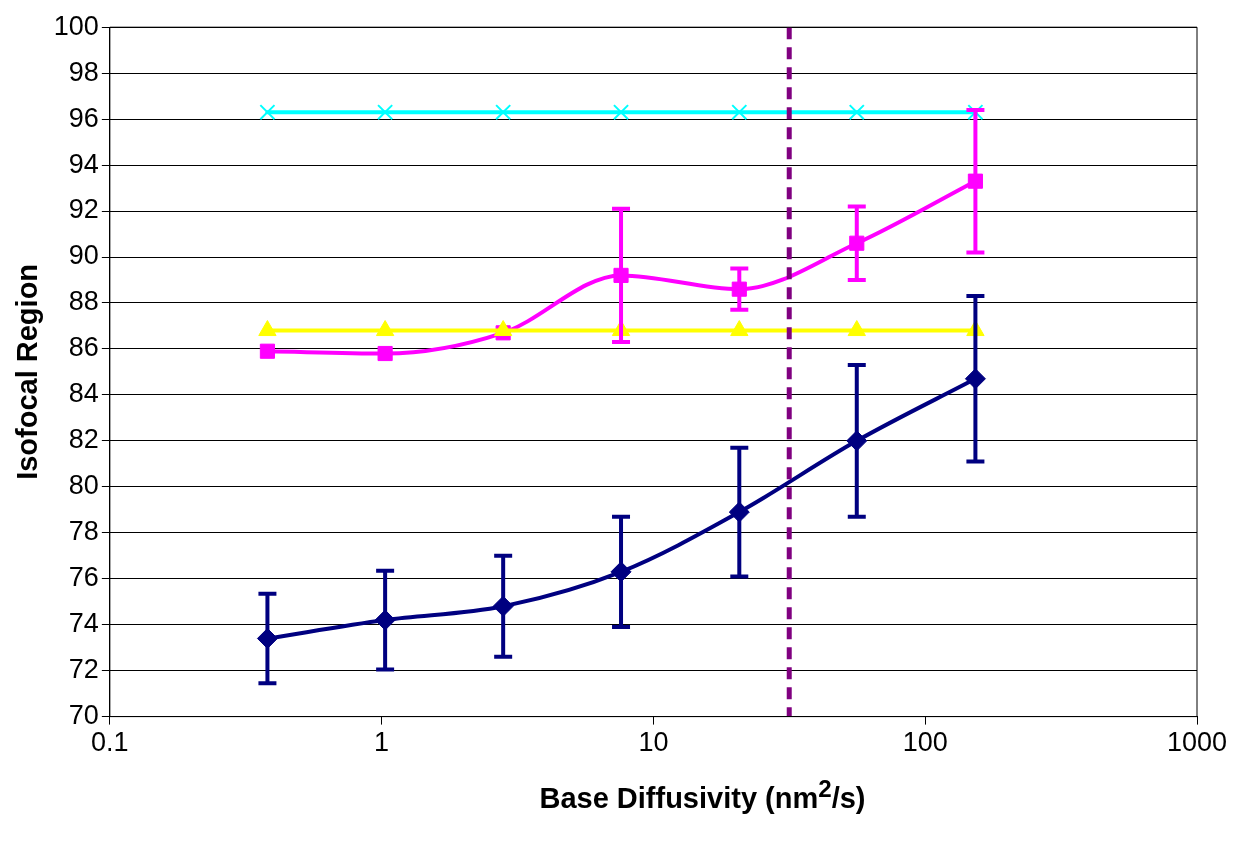 The width and height of the screenshot is (1245, 850). Describe the element at coordinates (27, 371) in the screenshot. I see `y-axis-title: Isofocal Region` at that location.